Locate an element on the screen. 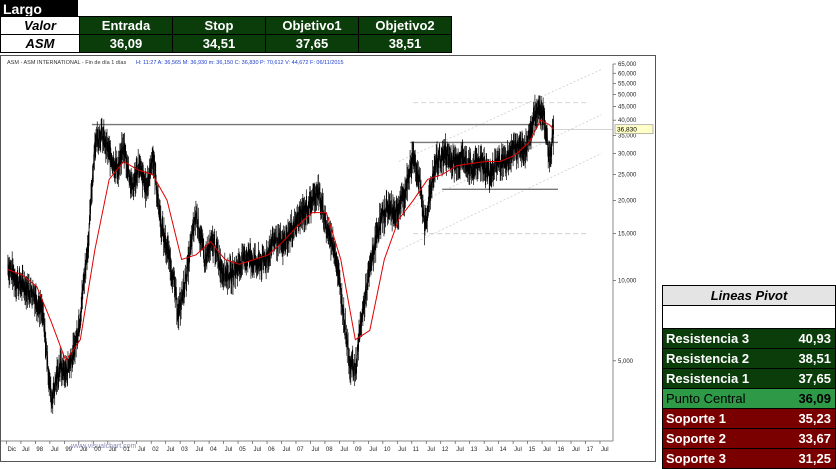 This screenshot has height=469, width=836. x-tick-label: 03 is located at coordinates (184, 450).